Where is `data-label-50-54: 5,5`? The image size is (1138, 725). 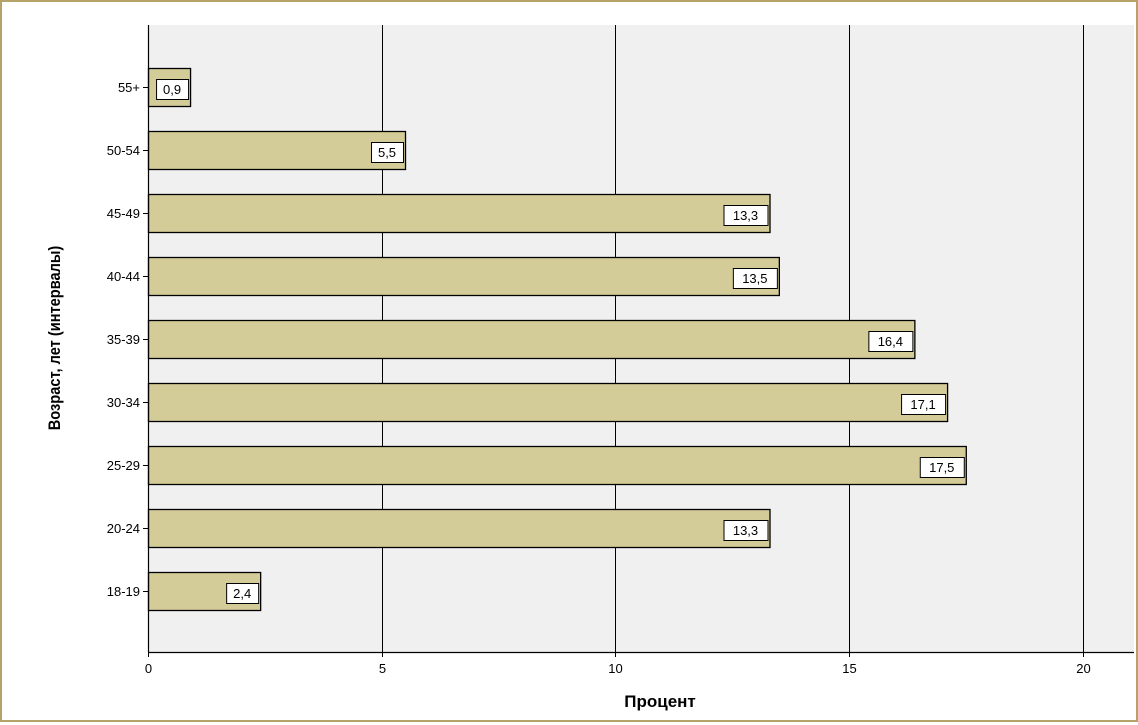 data-label-50-54: 5,5 is located at coordinates (387, 152).